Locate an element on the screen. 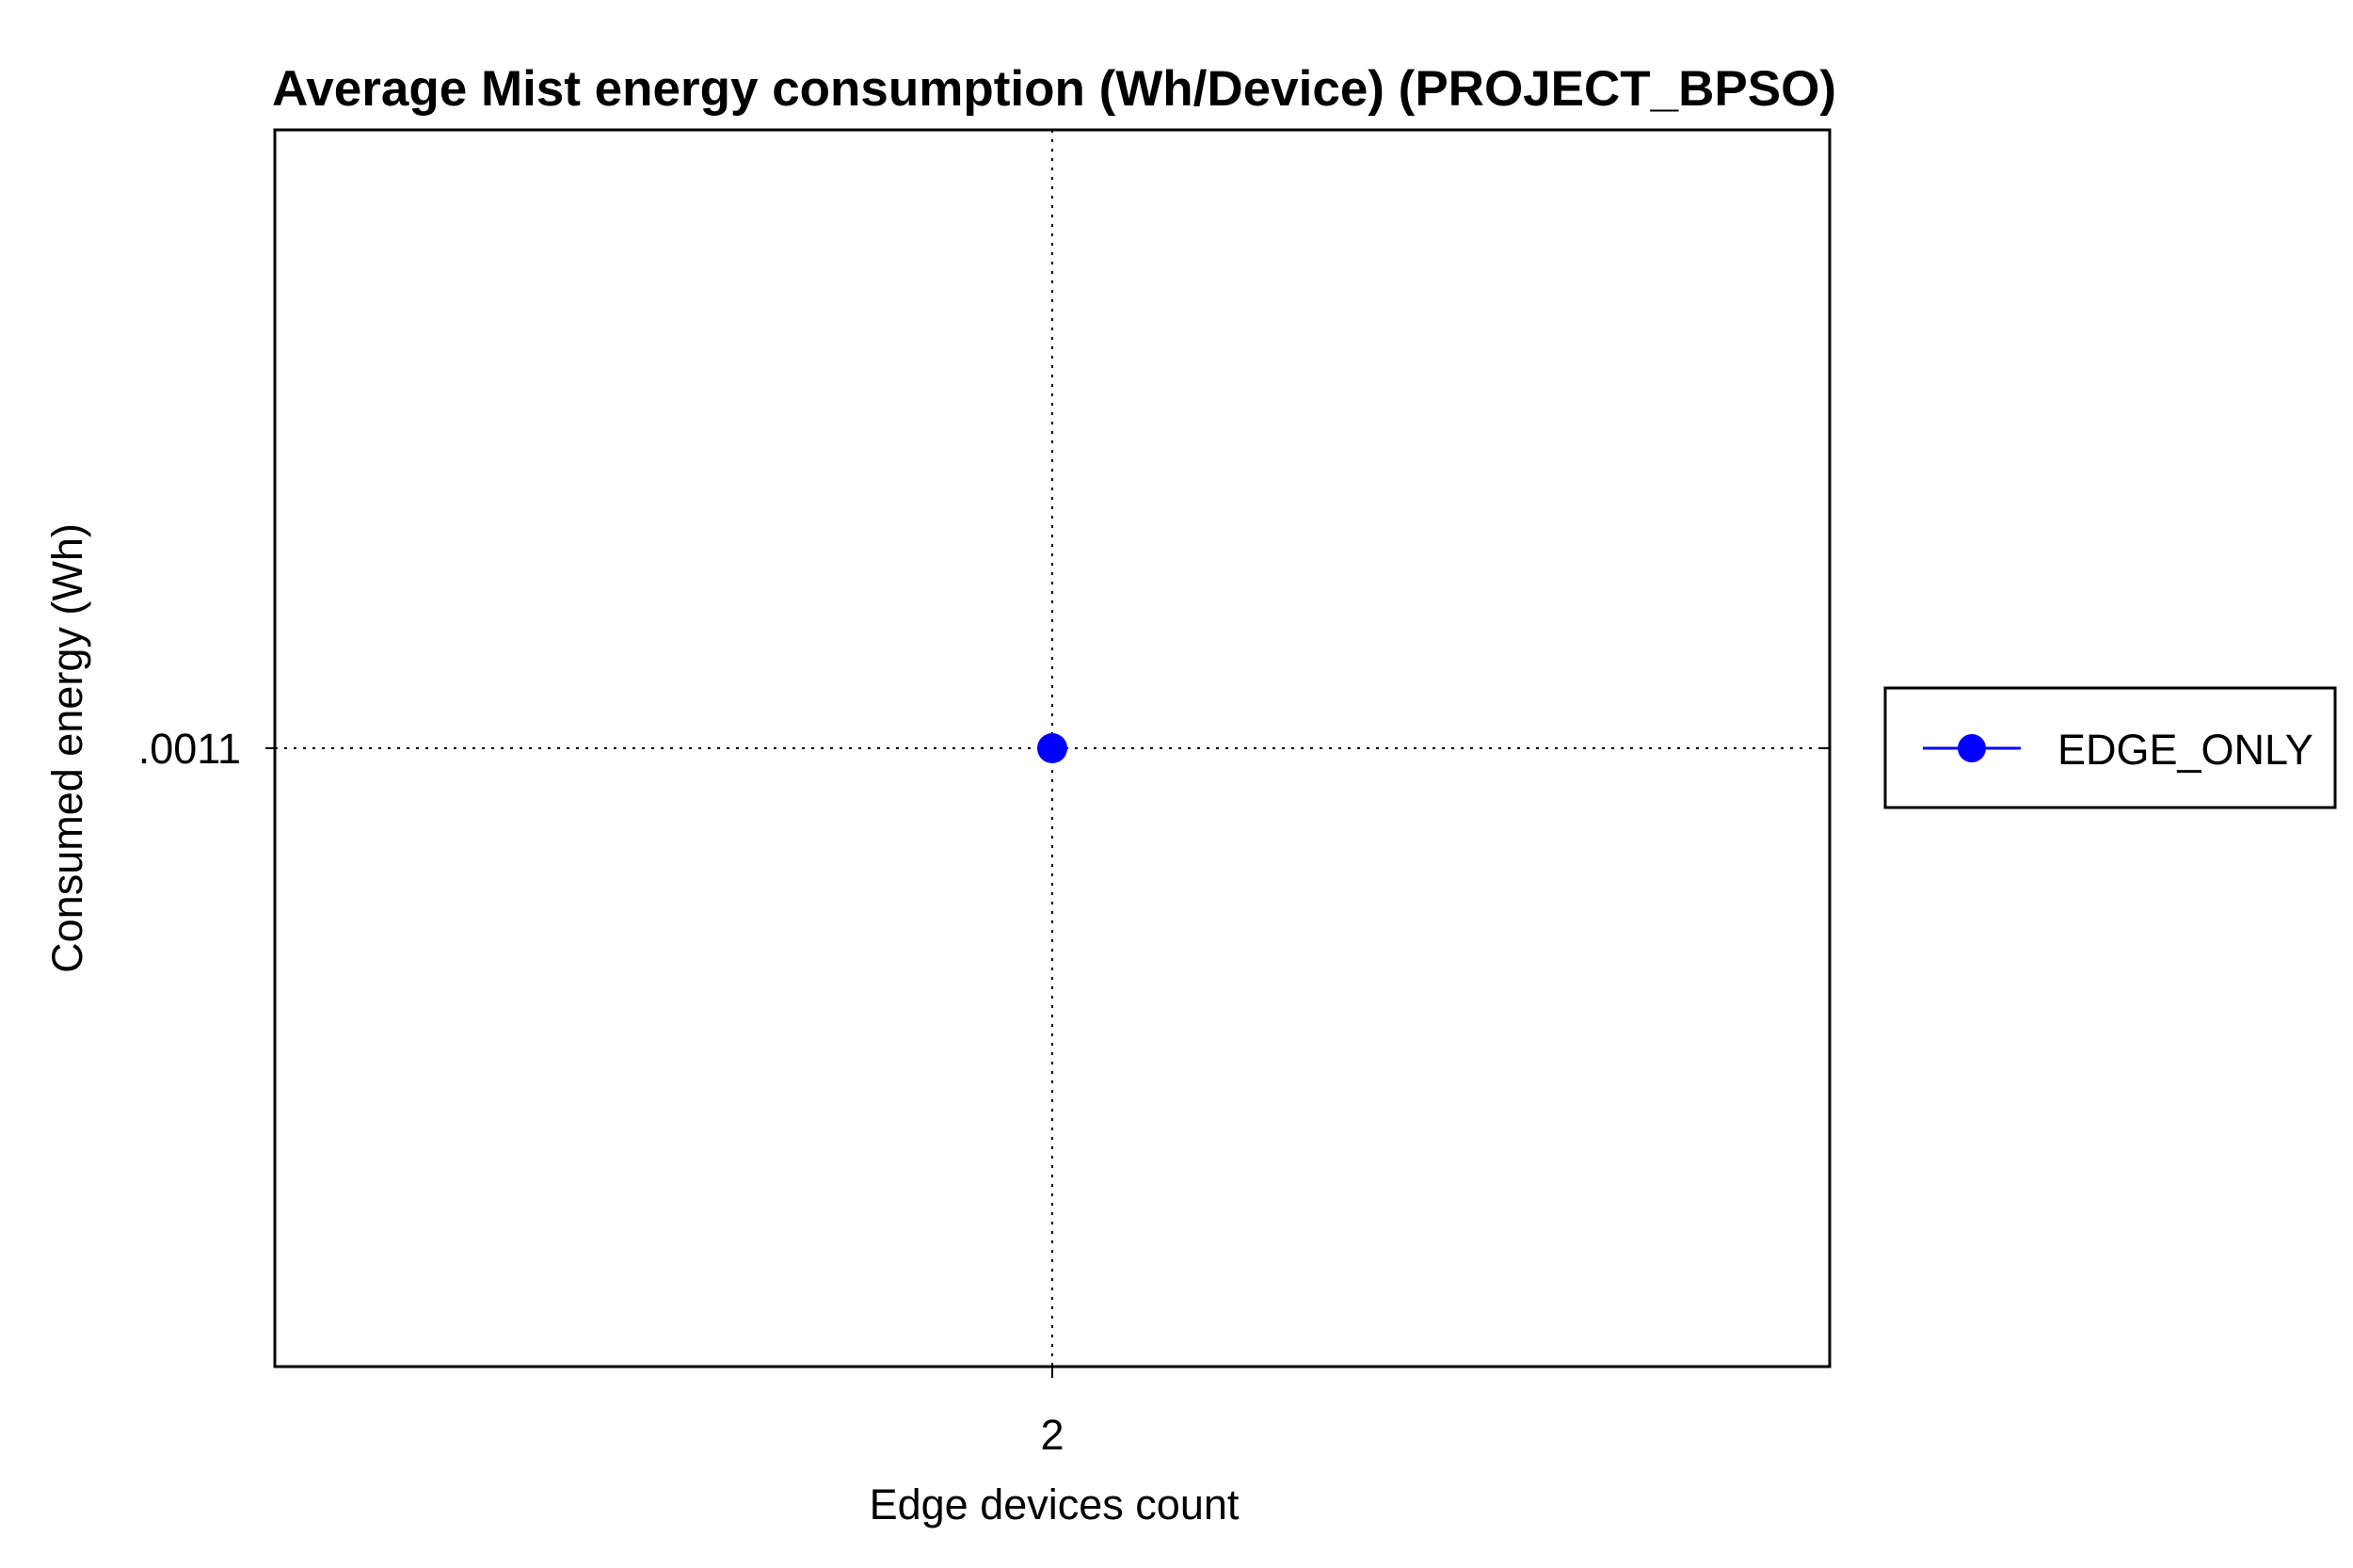 The width and height of the screenshot is (2353, 1568). legend-label-edge-only: EDGE_ONLY is located at coordinates (2185, 750).